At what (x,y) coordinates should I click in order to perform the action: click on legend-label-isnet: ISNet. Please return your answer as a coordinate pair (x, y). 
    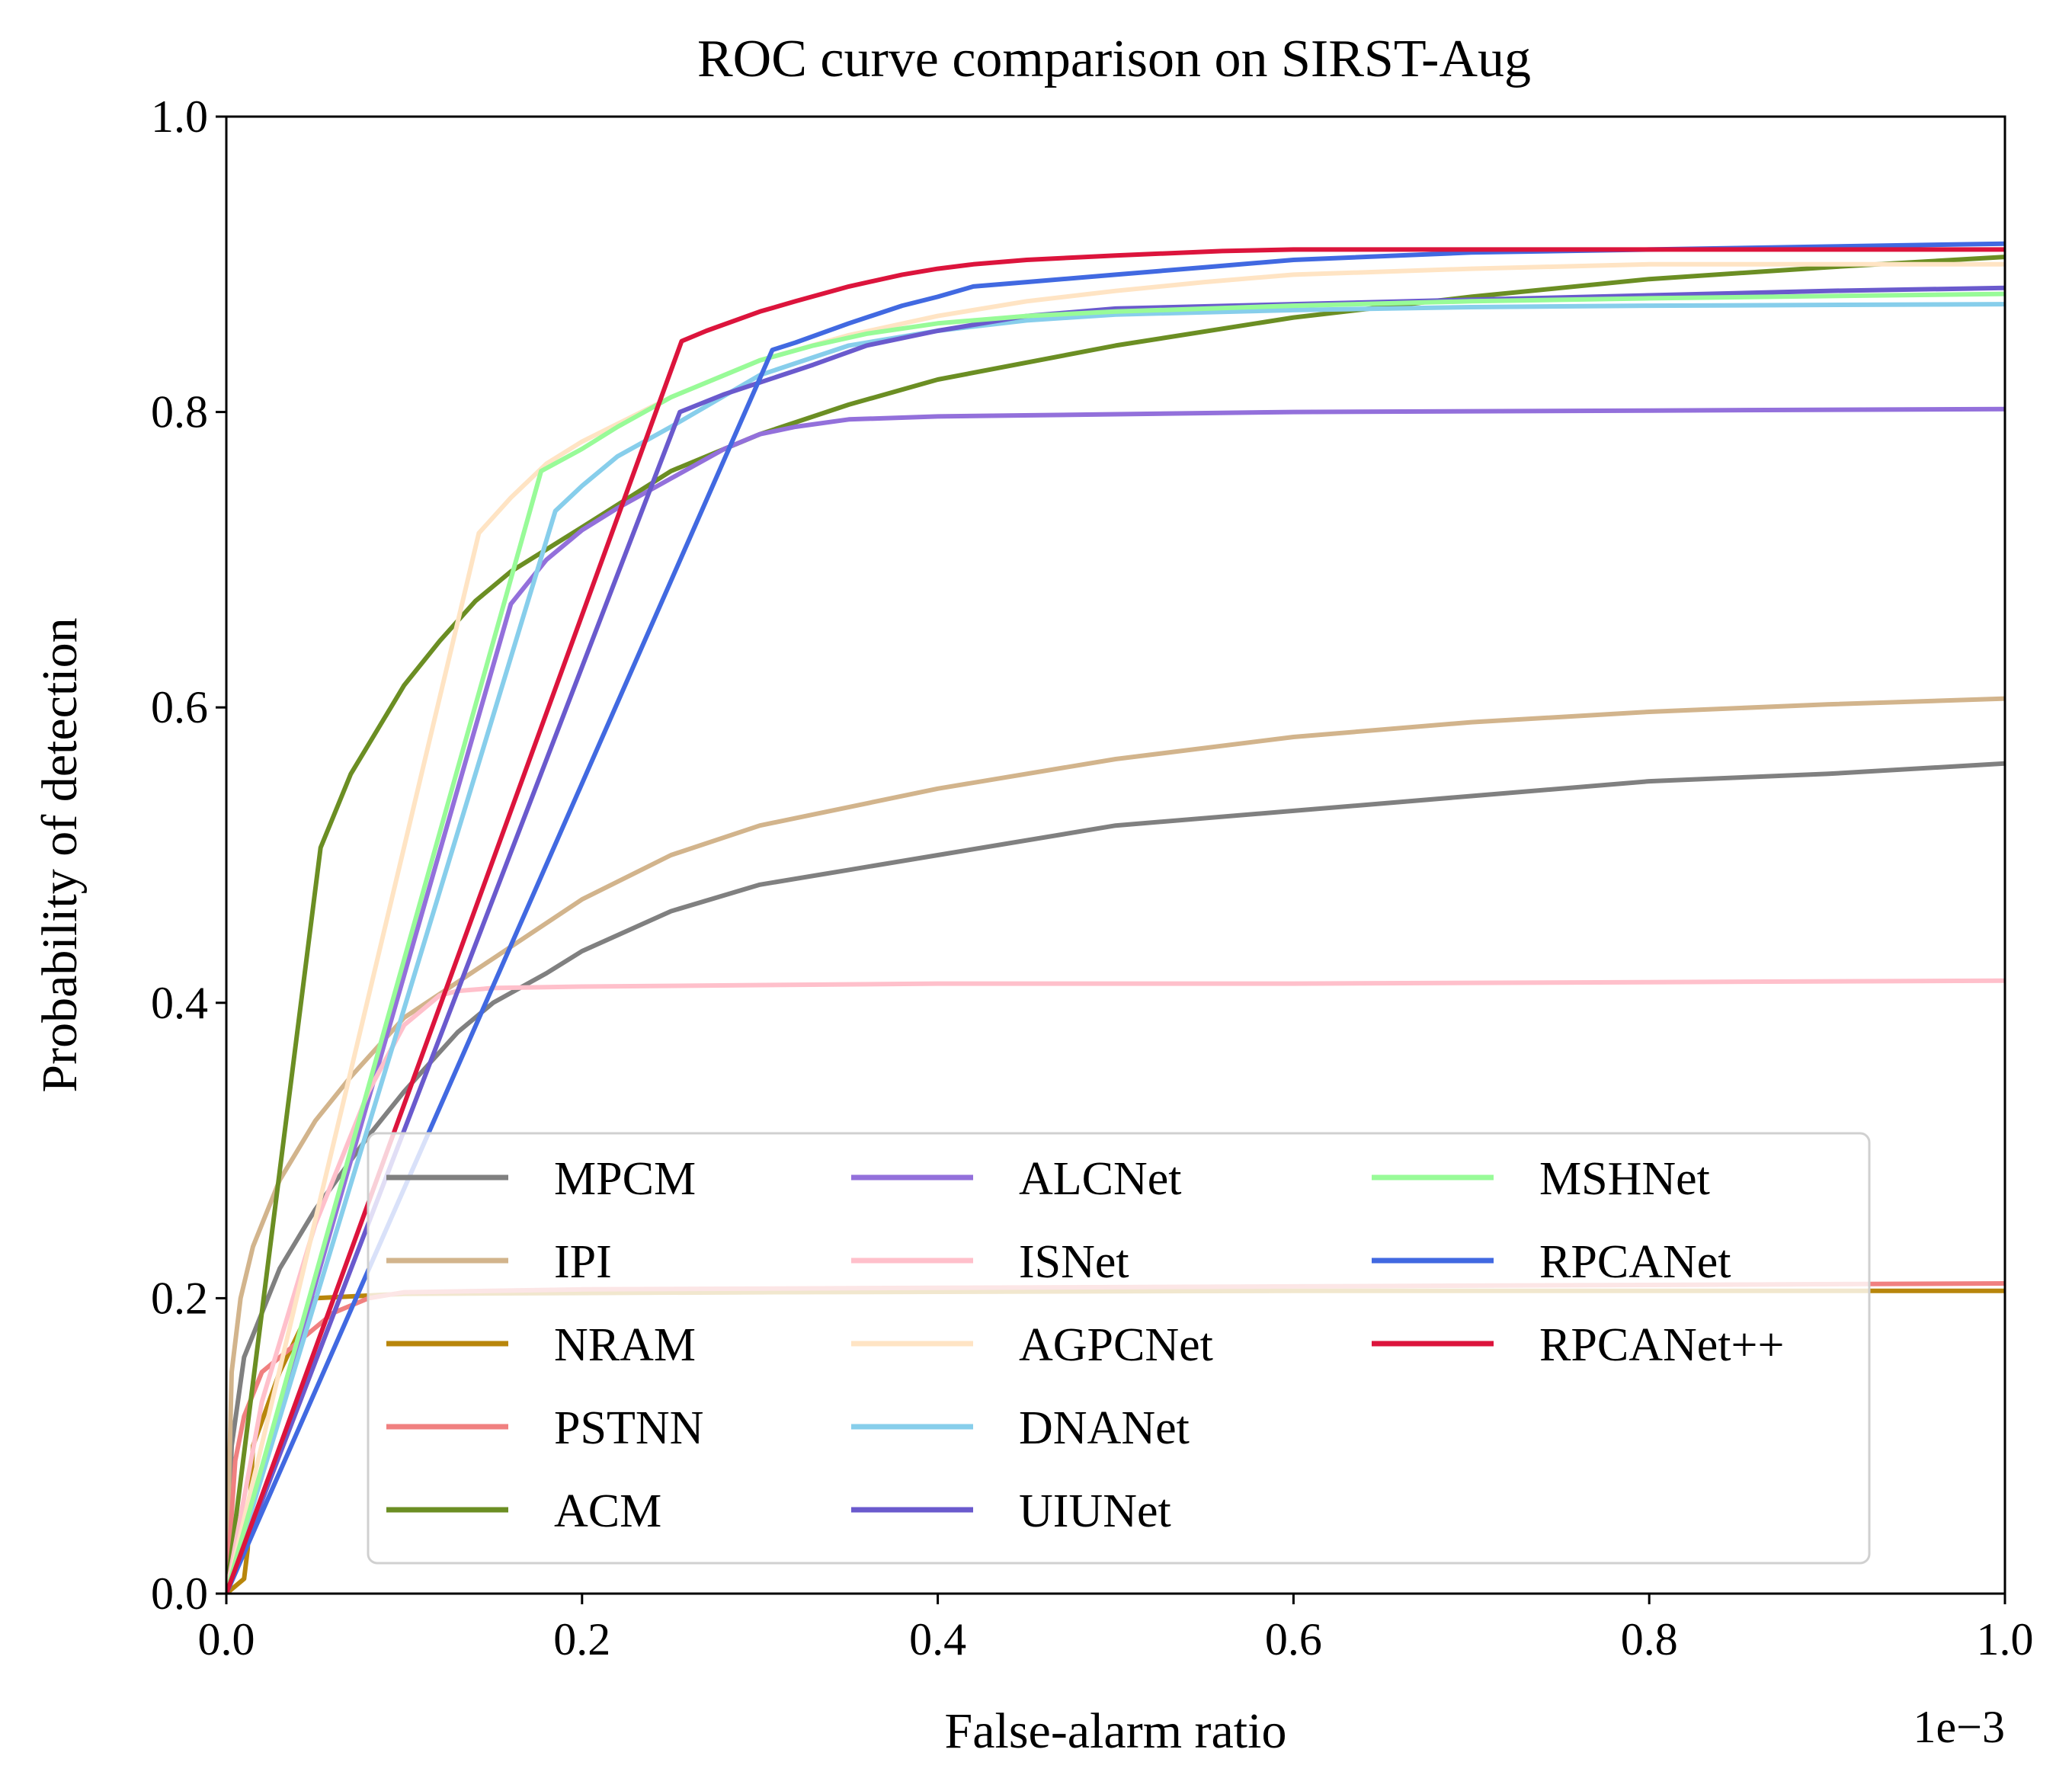
    Looking at the image, I should click on (1074, 1262).